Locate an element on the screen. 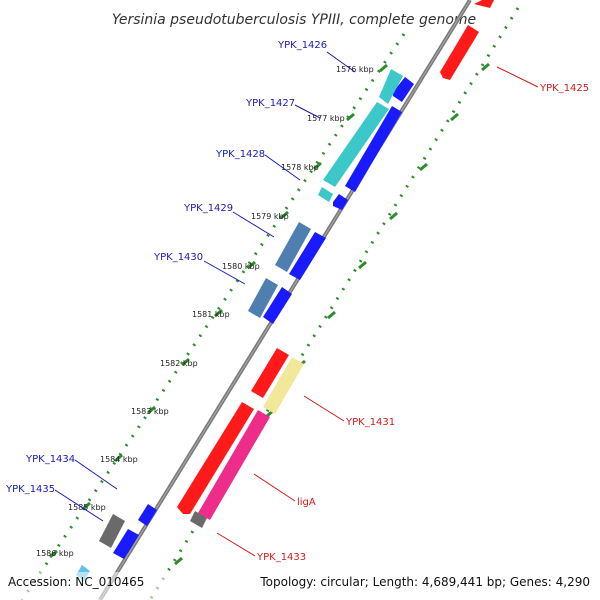  gene-label: YPK_1426 is located at coordinates (302, 45).